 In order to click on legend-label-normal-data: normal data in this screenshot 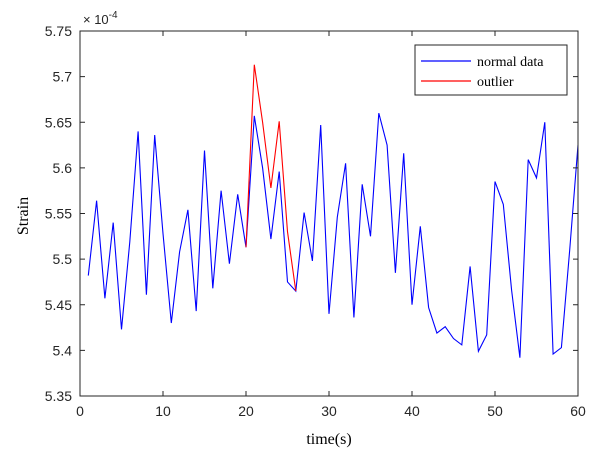, I will do `click(510, 62)`.